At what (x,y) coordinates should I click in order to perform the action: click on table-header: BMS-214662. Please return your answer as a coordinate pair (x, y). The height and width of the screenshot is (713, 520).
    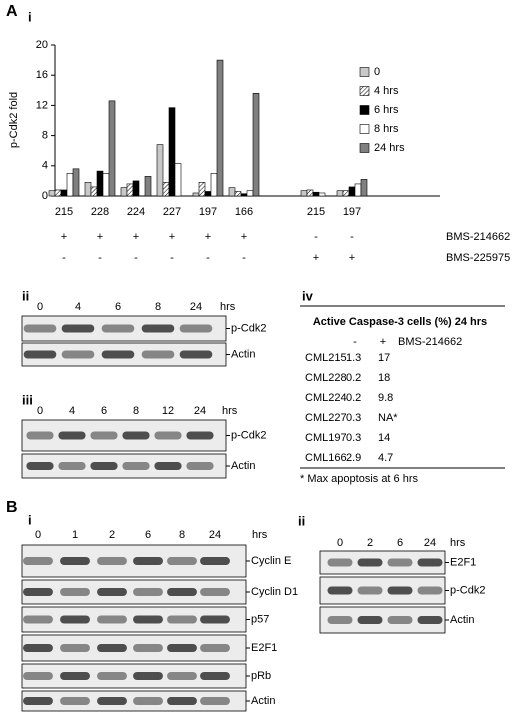
    Looking at the image, I should click on (430, 342).